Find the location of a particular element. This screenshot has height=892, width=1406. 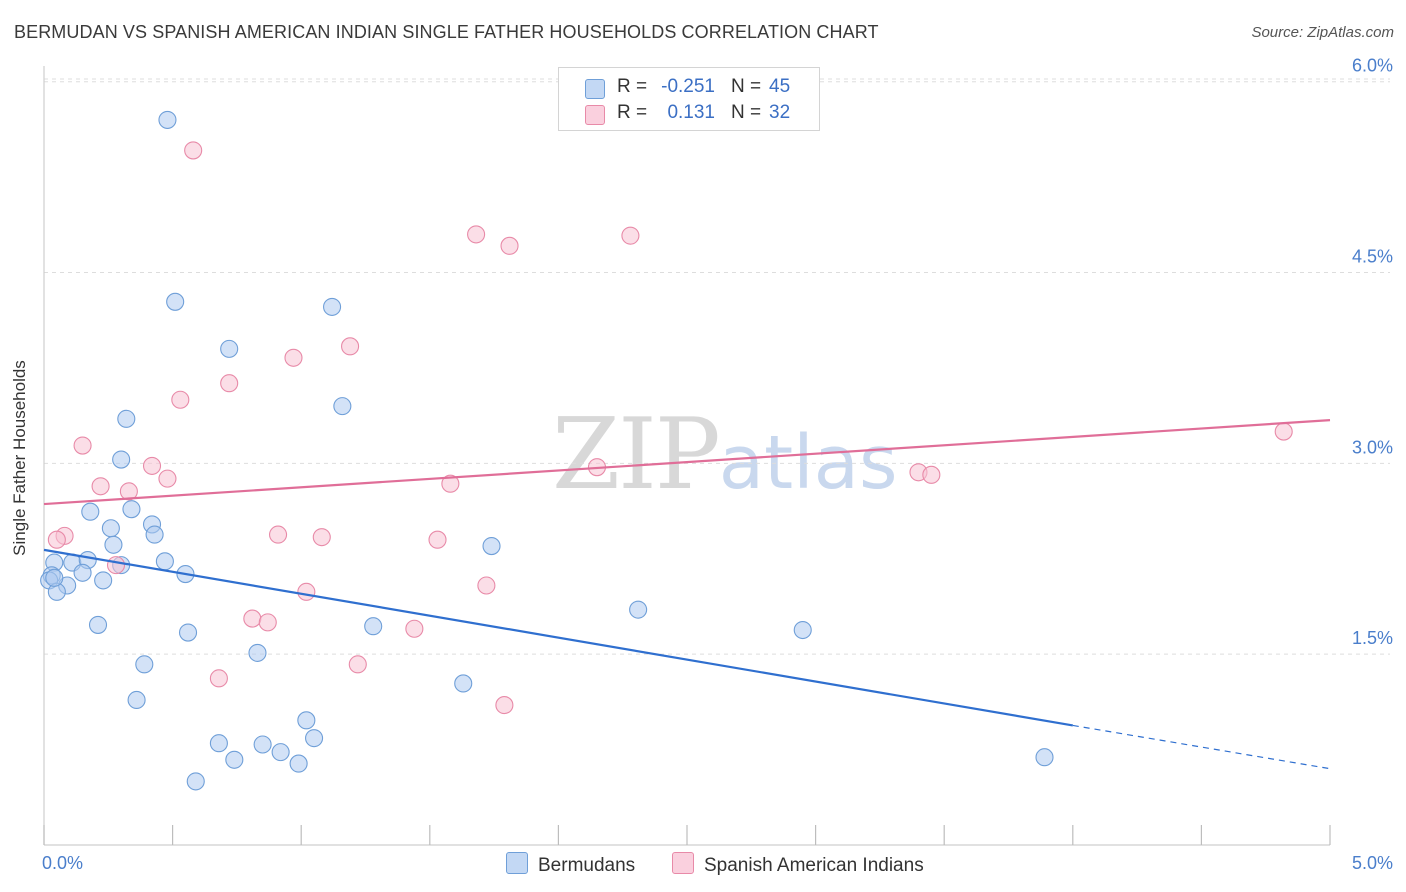

legend-row-bermudans: R = -0.251 N = 45 is located at coordinates (689, 88).